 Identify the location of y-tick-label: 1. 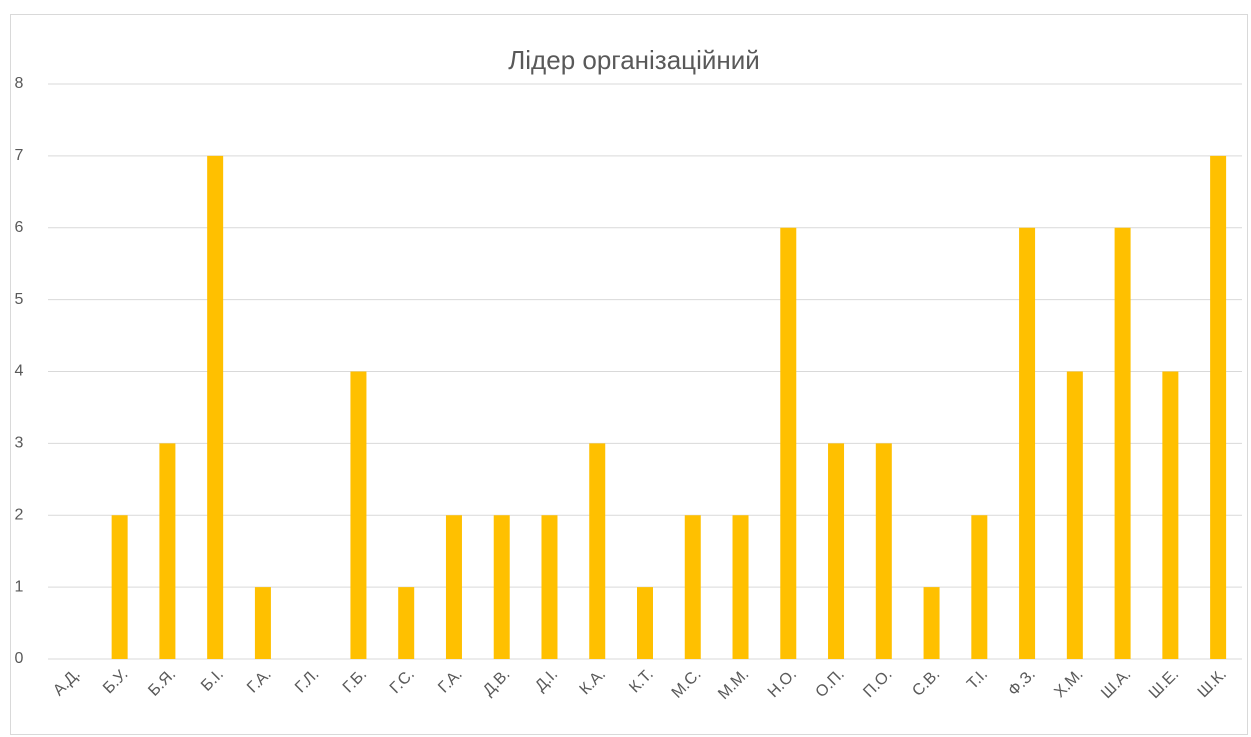
(19, 586).